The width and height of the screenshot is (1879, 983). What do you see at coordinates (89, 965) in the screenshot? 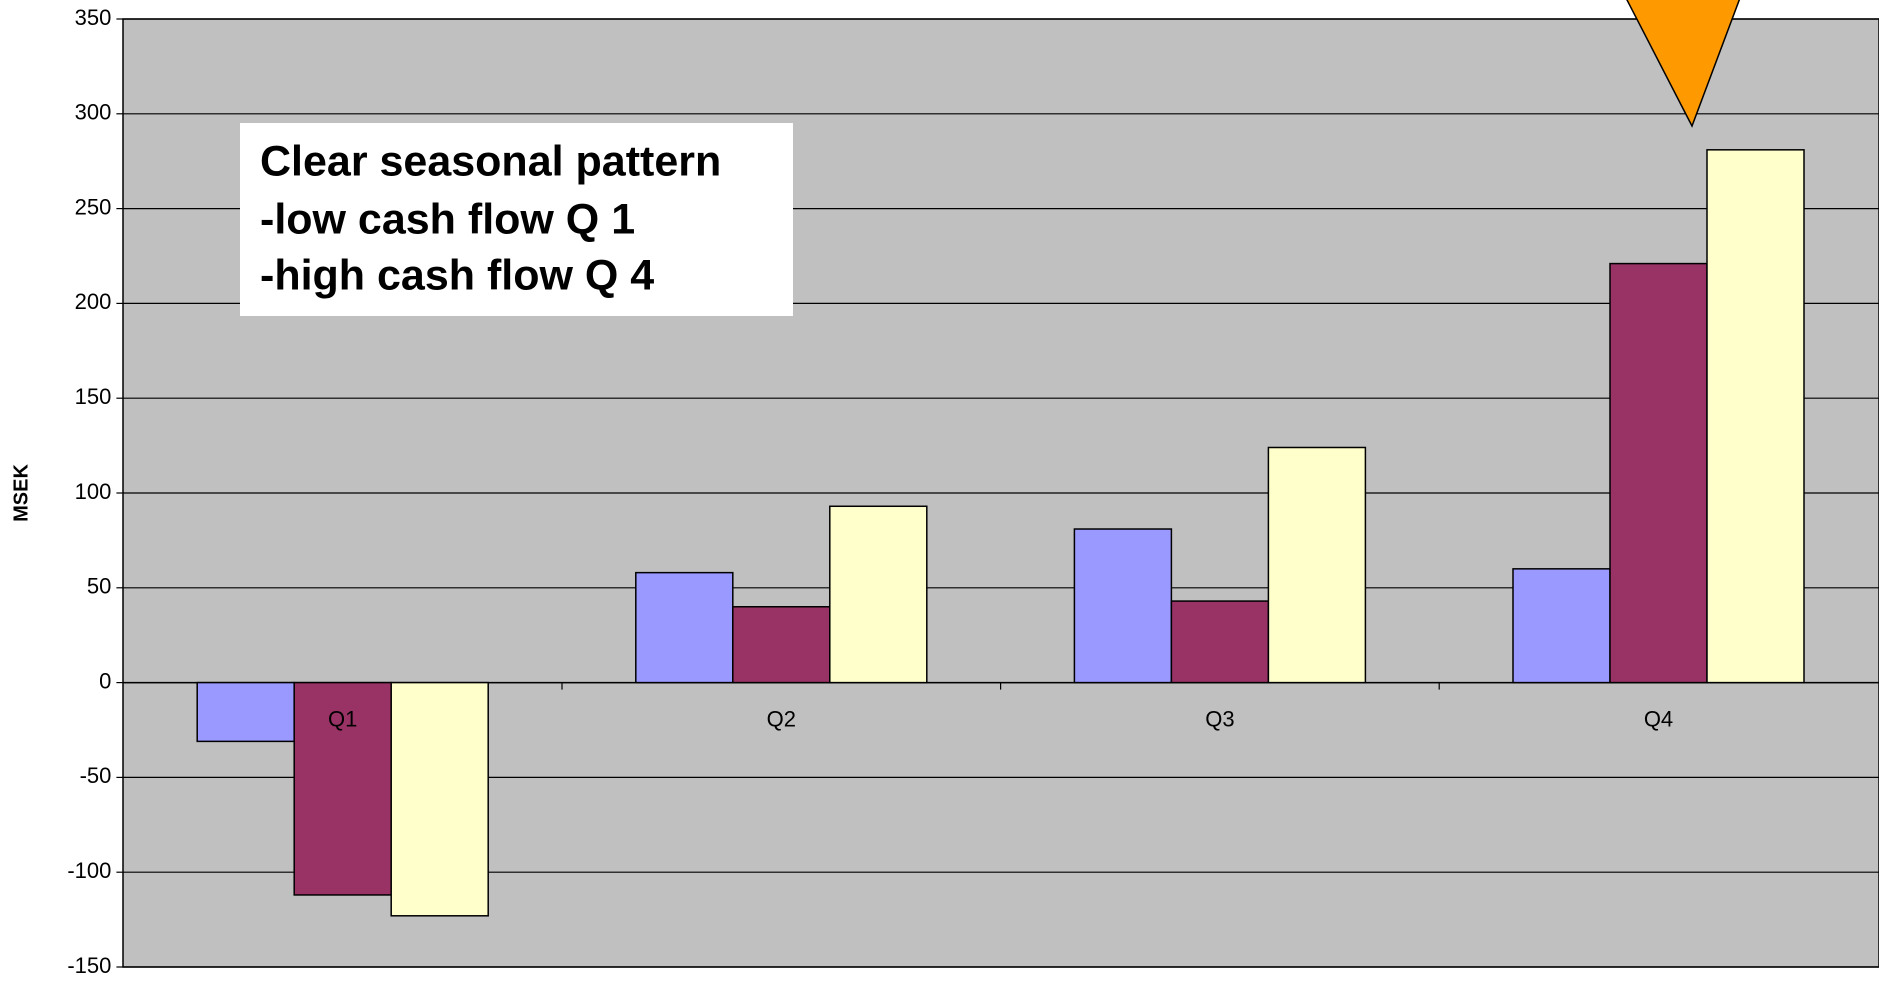
I see `y-tick-label: -150` at bounding box center [89, 965].